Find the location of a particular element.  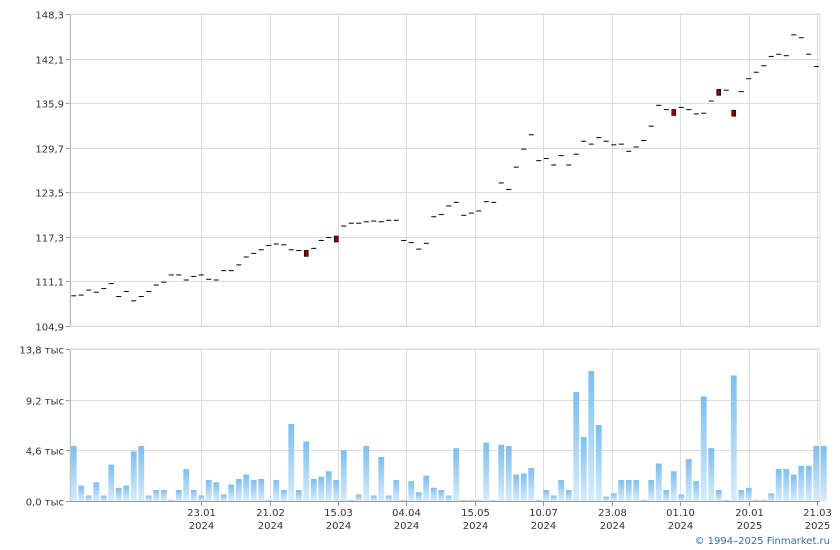

x-tick-label: 23.01 is located at coordinates (201, 513).